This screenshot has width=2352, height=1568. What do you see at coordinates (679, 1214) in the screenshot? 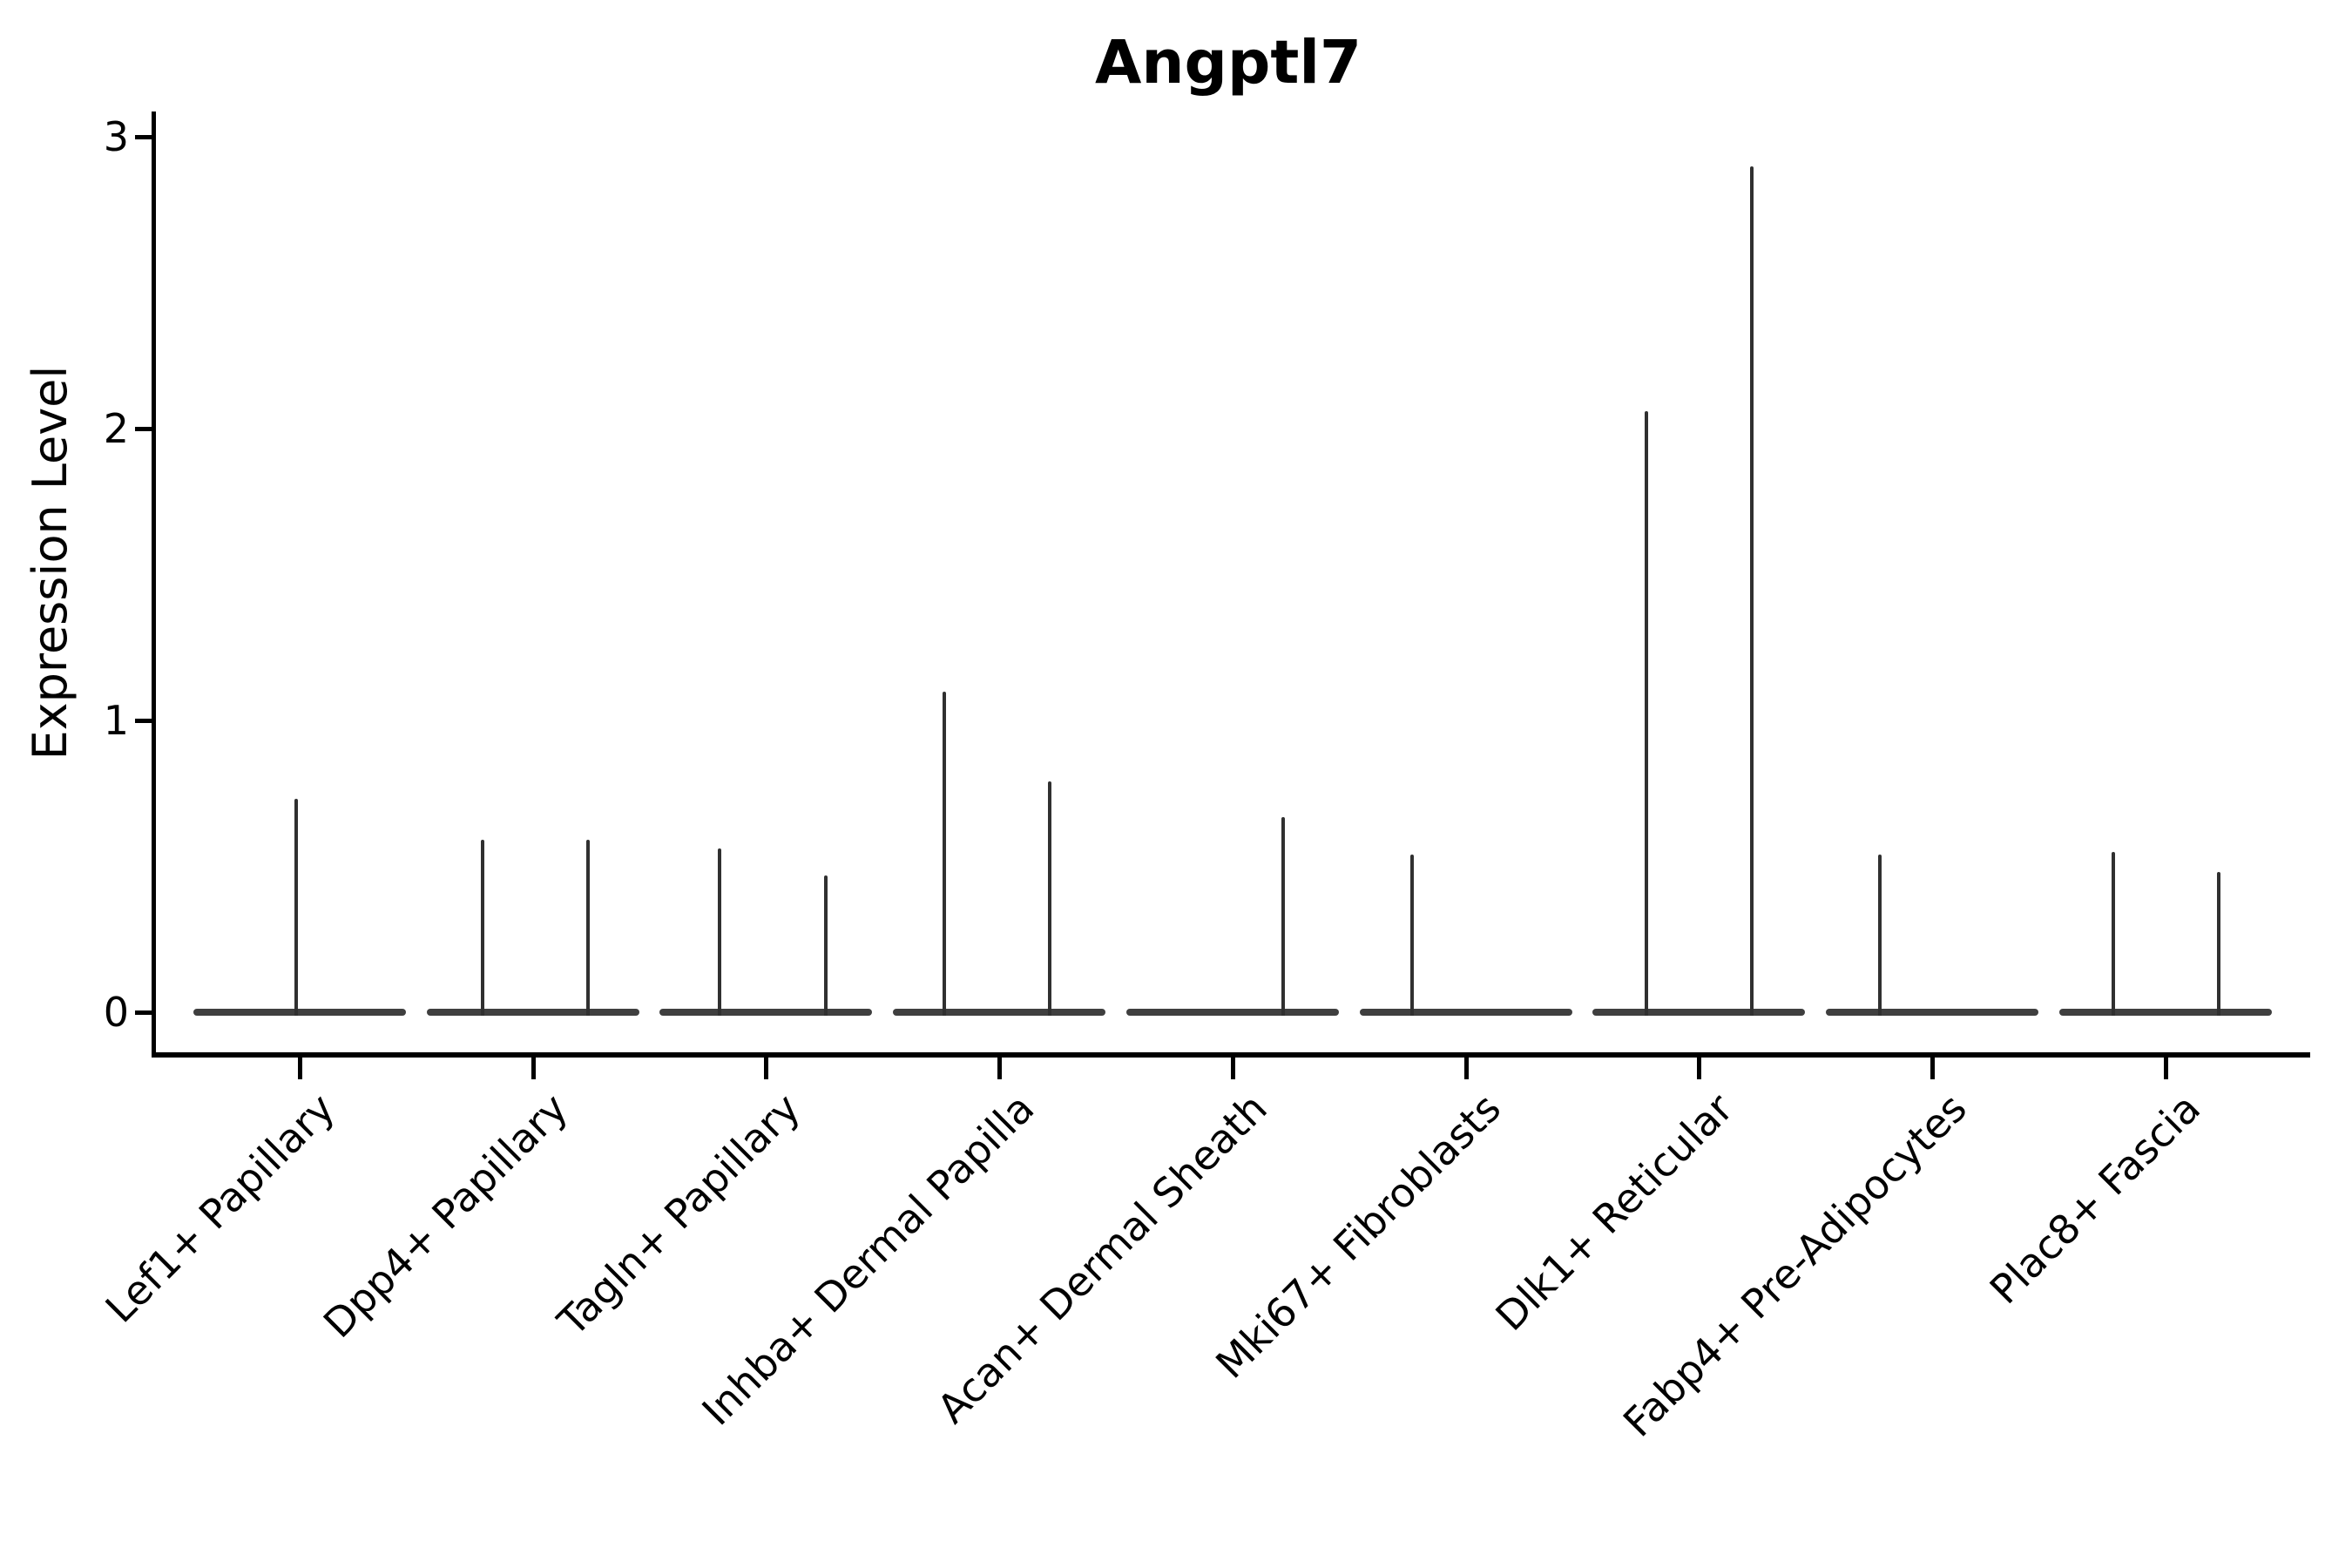
I see `x-tick-label: Tagln+ Papillary` at bounding box center [679, 1214].